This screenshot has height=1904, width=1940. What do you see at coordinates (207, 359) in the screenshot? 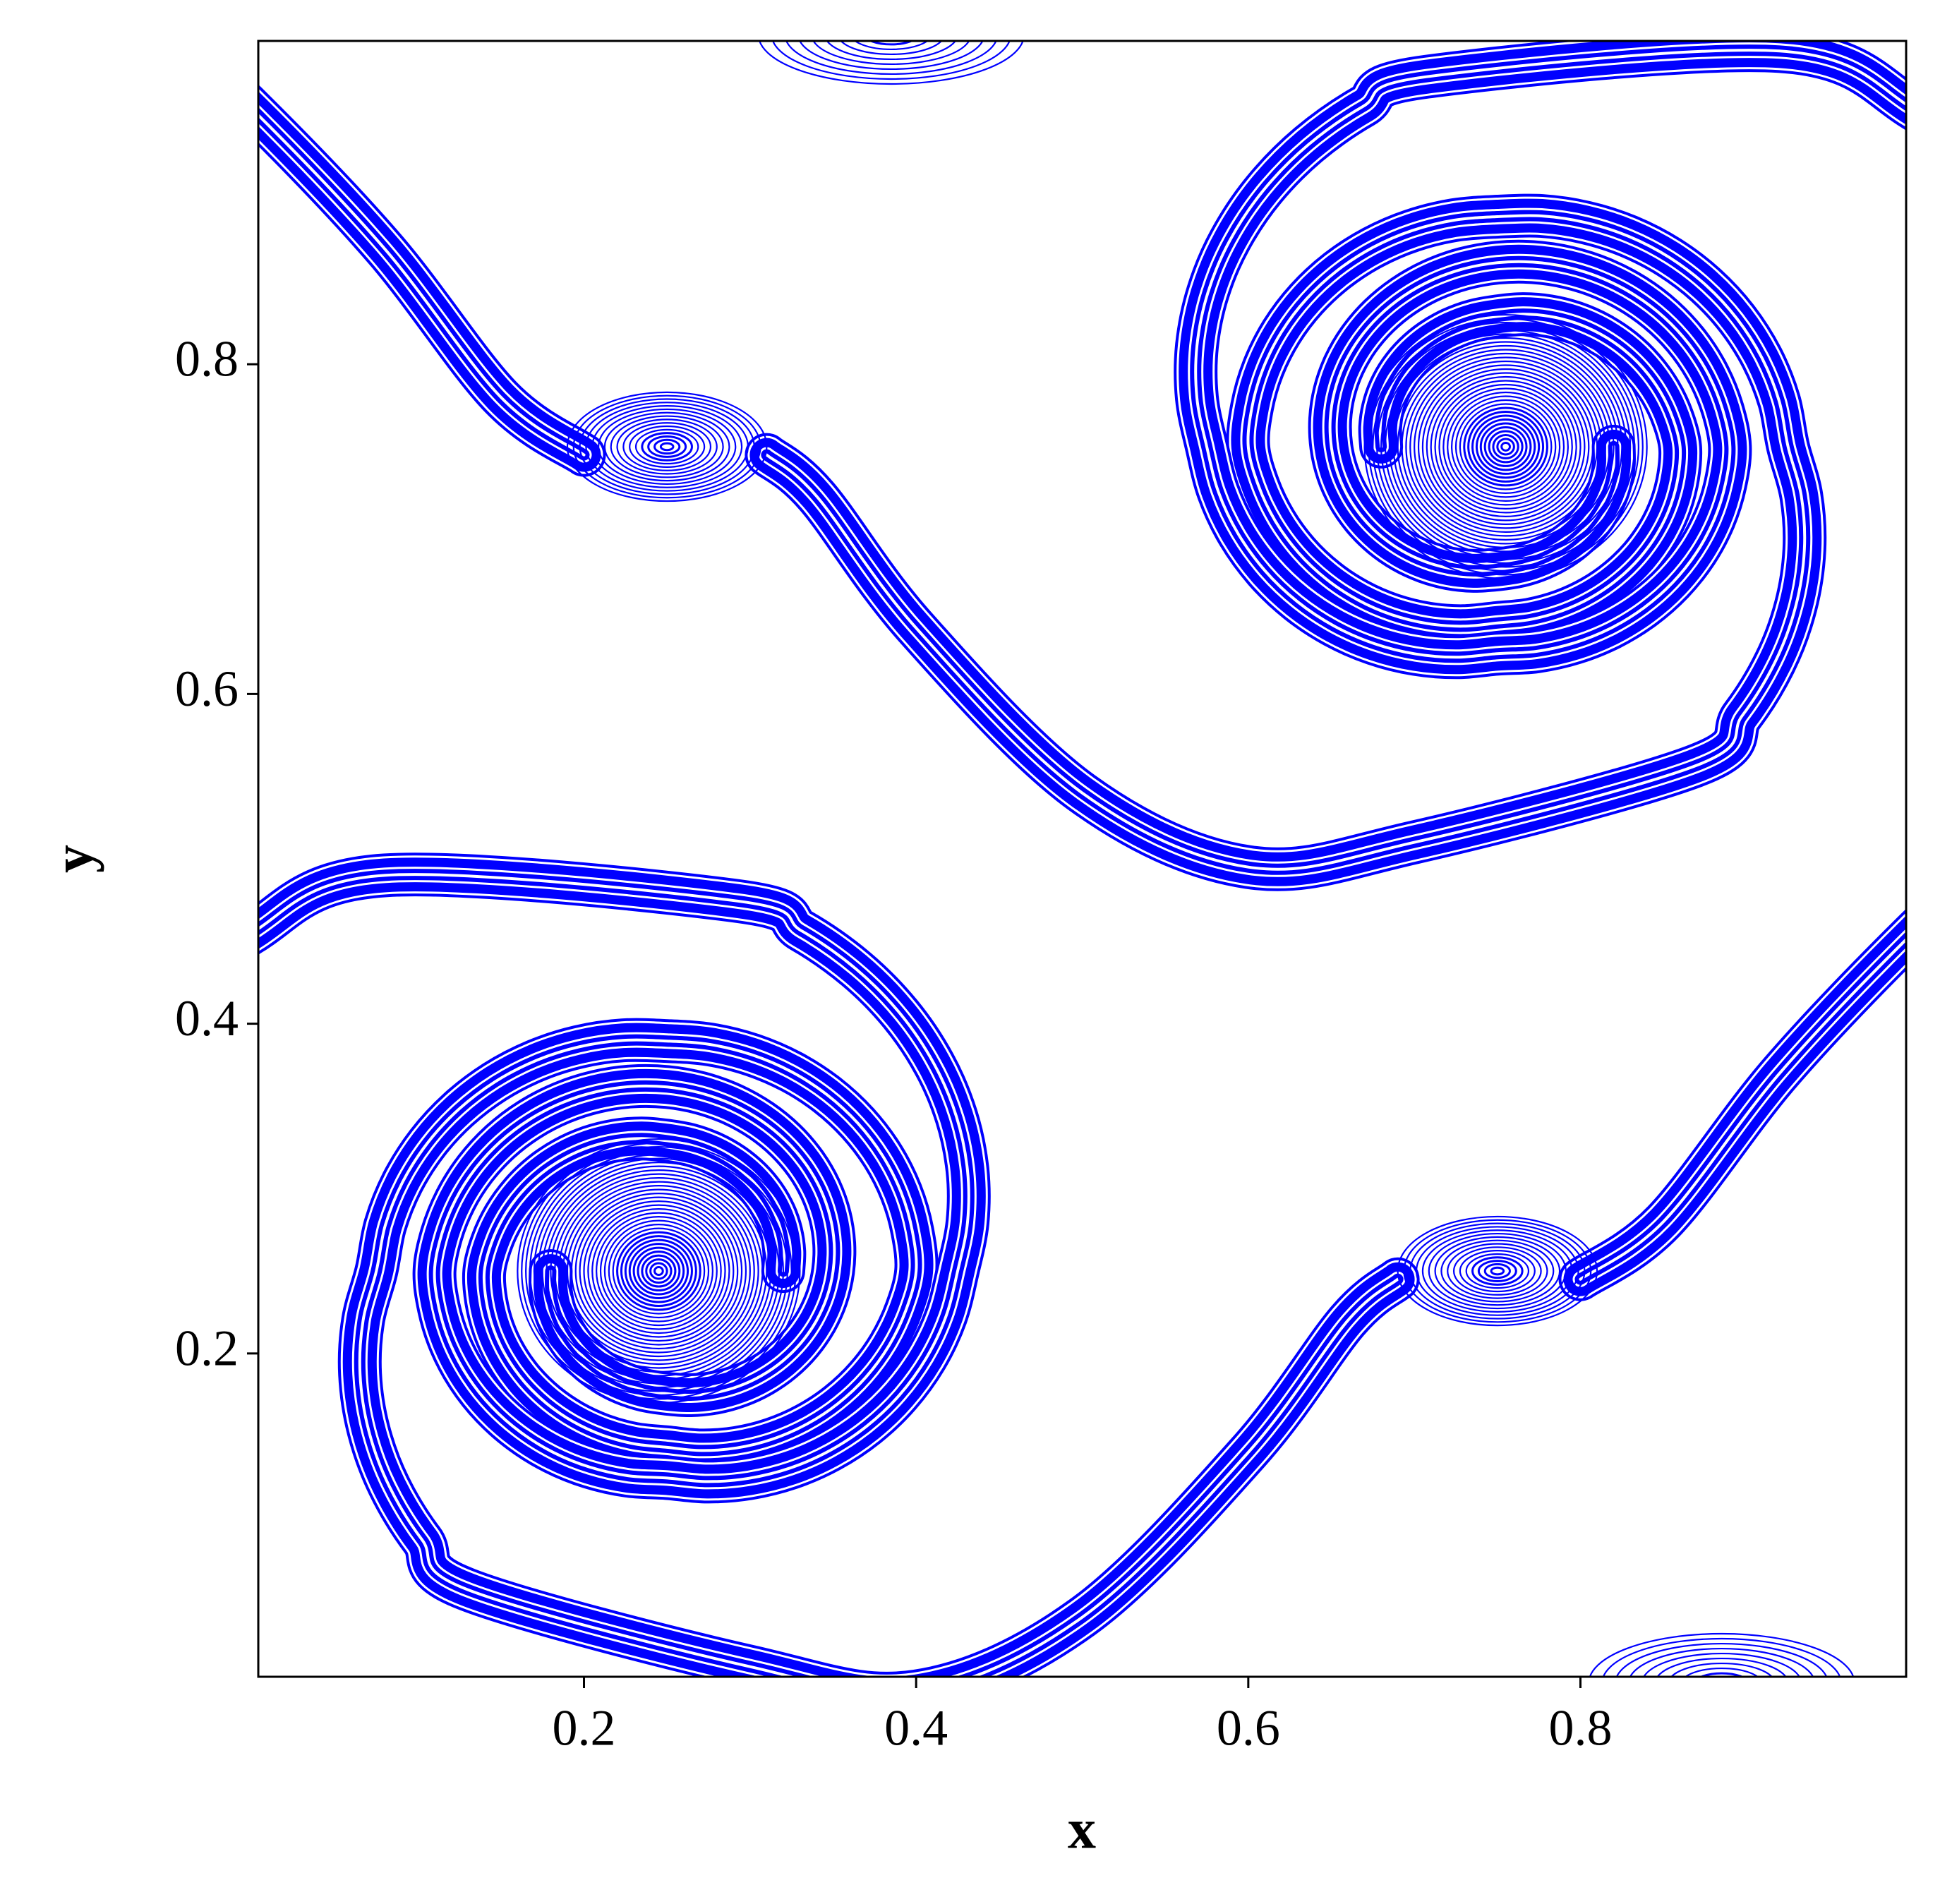
I see `y-tick-label: 0.8` at bounding box center [207, 359].